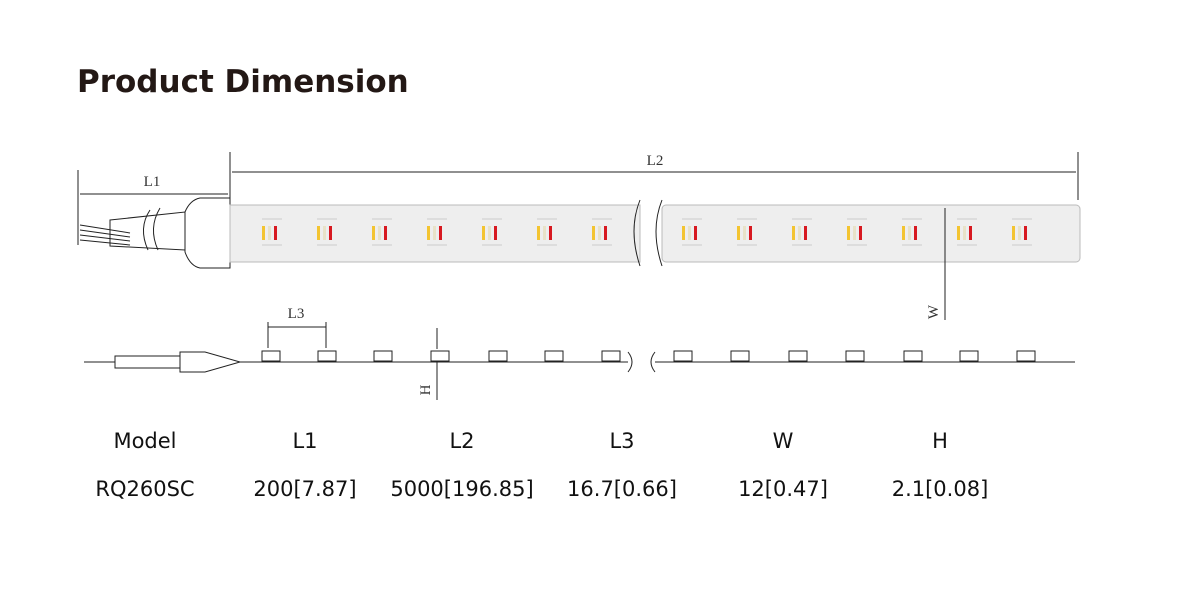  What do you see at coordinates (304, 489) in the screenshot?
I see `table-cell: 200[7.87]` at bounding box center [304, 489].